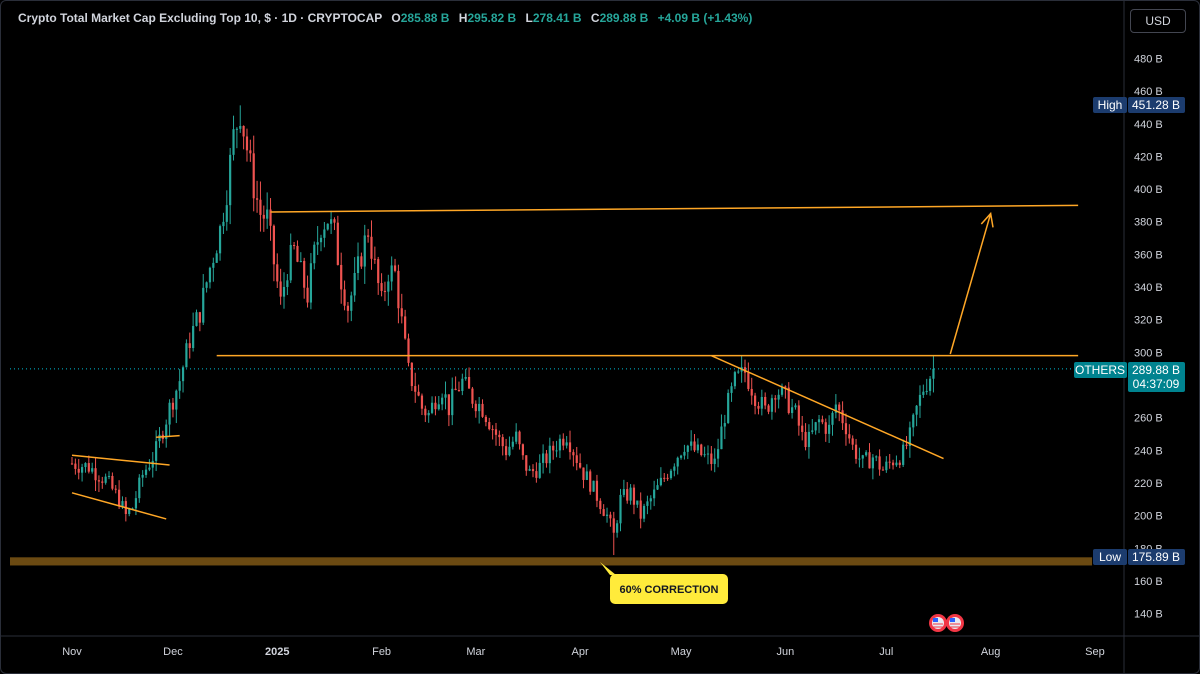 This screenshot has width=1200, height=674. What do you see at coordinates (664, 583) in the screenshot?
I see `correction-callout: 60% CORRECTION` at bounding box center [664, 583].